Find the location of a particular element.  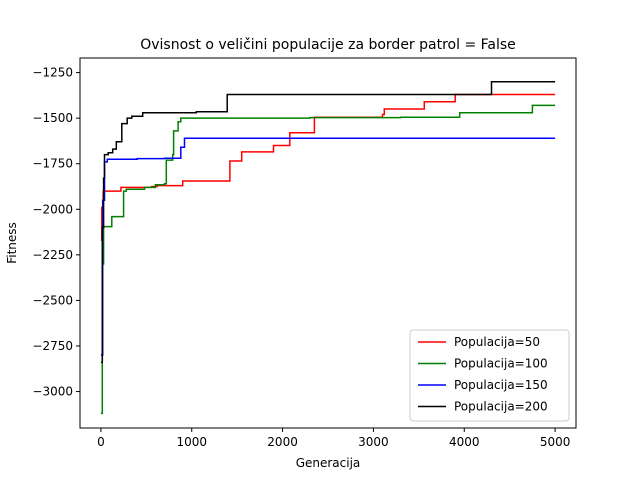

x-tick-label: 3000 is located at coordinates (373, 442).